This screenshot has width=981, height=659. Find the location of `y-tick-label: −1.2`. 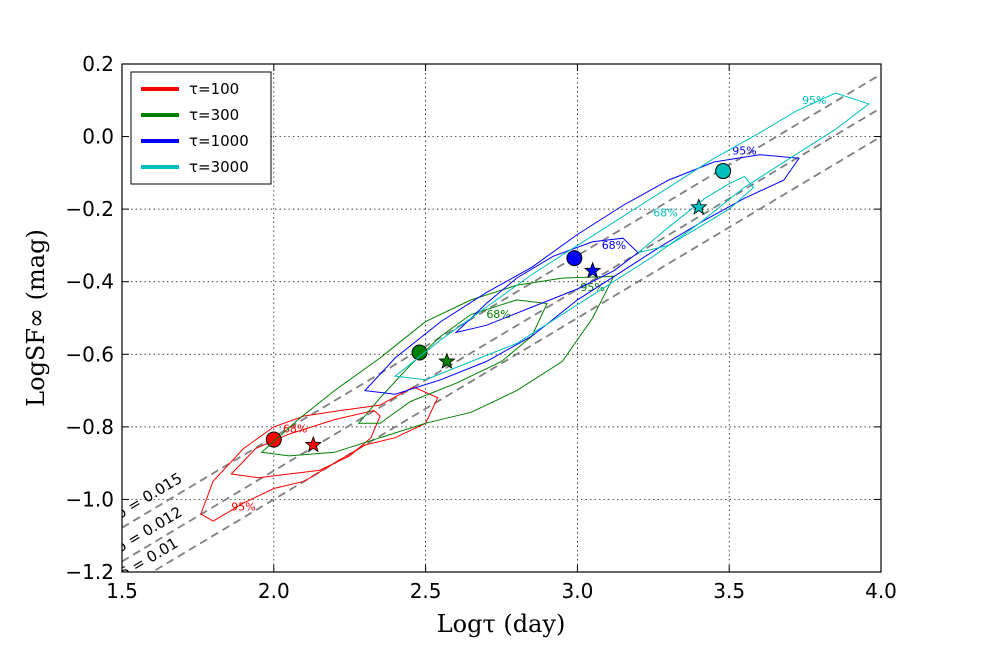

y-tick-label: −1.2 is located at coordinates (89, 572).